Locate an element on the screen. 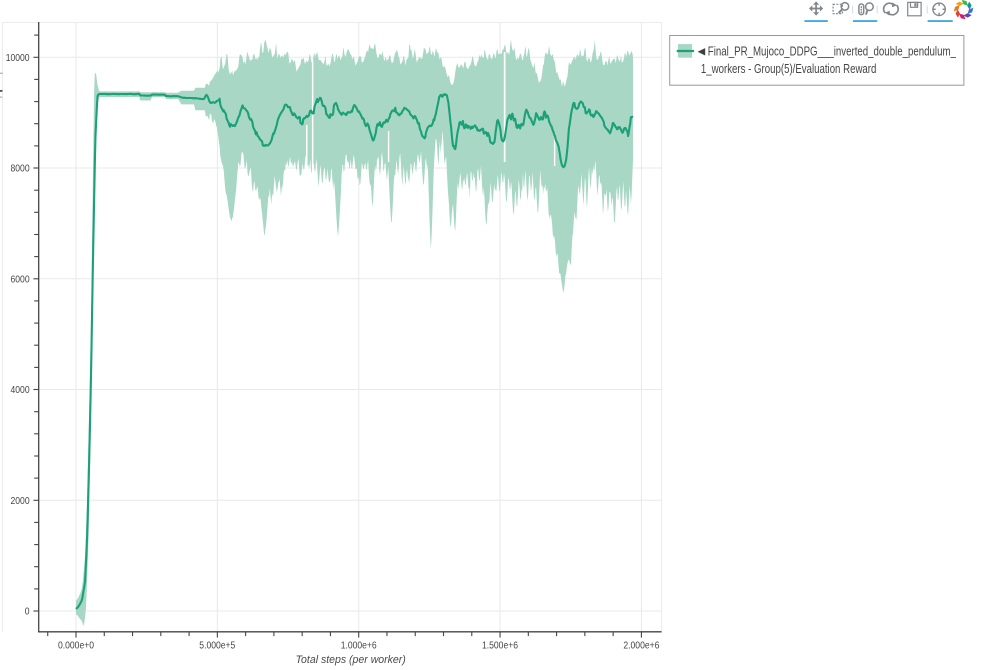 This screenshot has width=991, height=670. svg-text: 5.000e+5 is located at coordinates (217, 646).